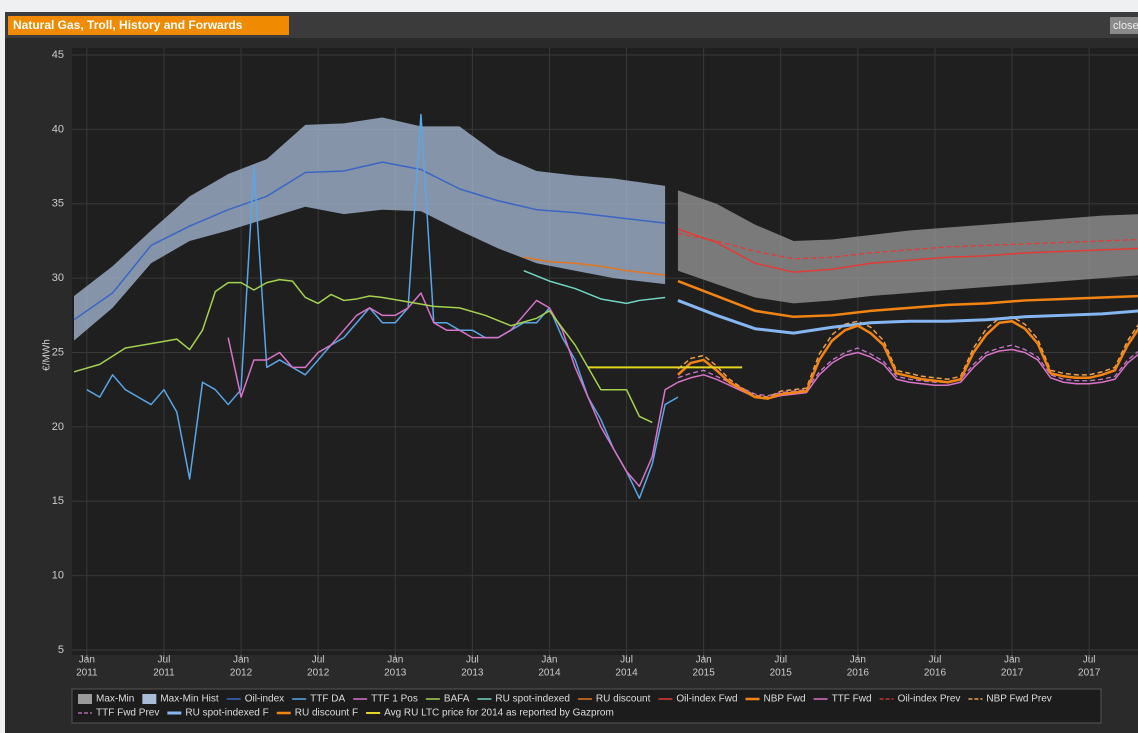 This screenshot has width=1138, height=733. What do you see at coordinates (61, 650) in the screenshot?
I see `y-tick-label: 5` at bounding box center [61, 650].